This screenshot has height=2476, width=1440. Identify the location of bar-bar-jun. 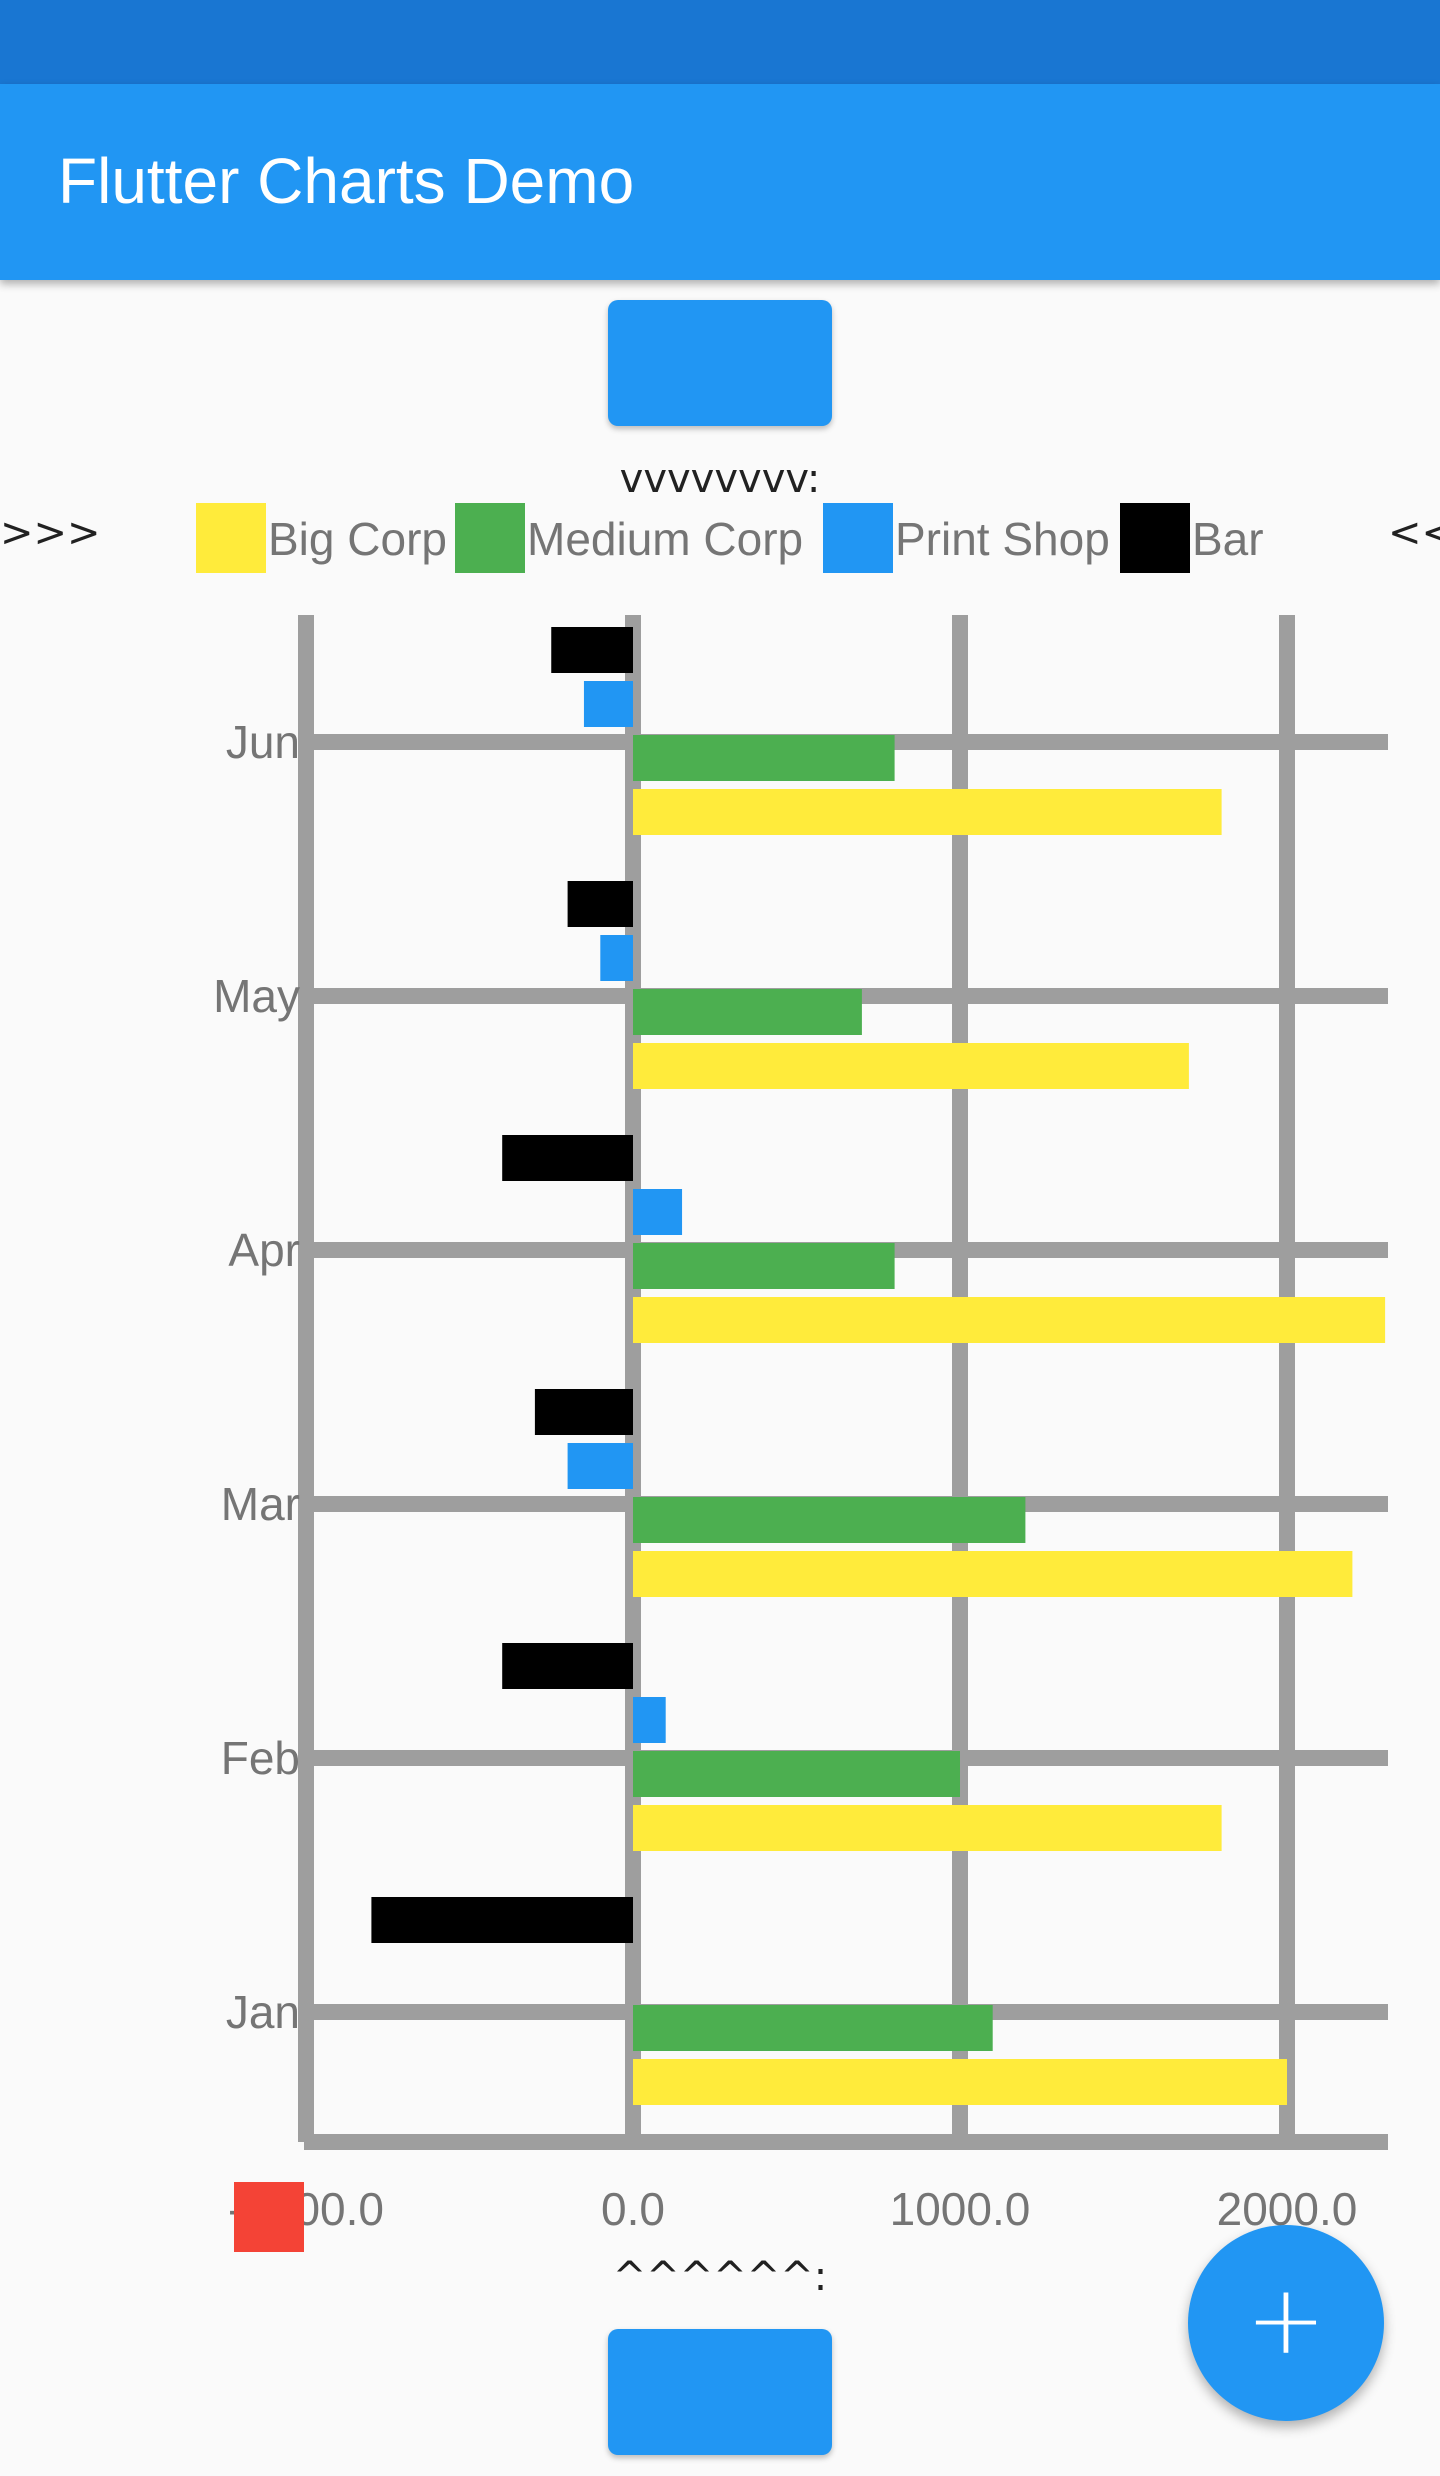
(592, 650).